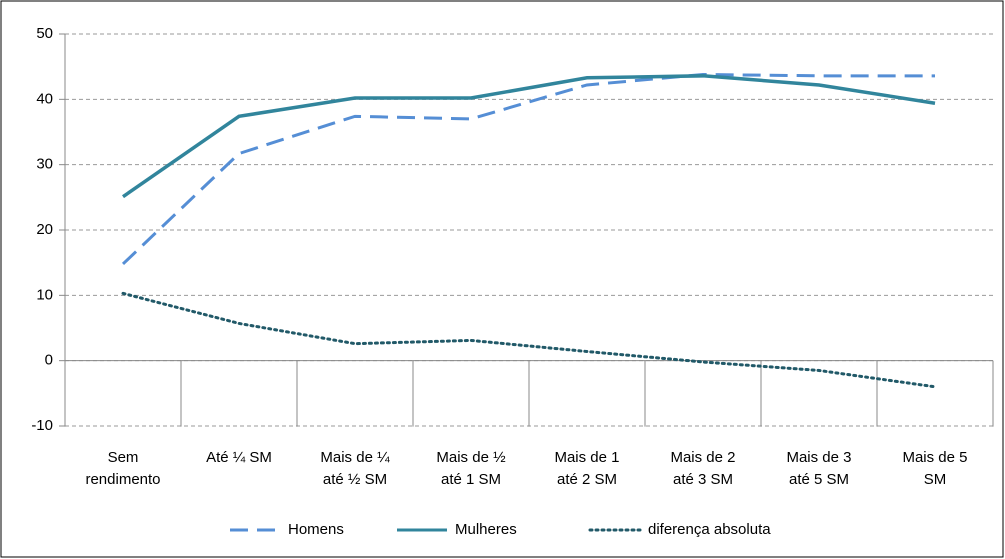 The height and width of the screenshot is (559, 1005). I want to click on x-tick-label: rendimento, so click(122, 479).